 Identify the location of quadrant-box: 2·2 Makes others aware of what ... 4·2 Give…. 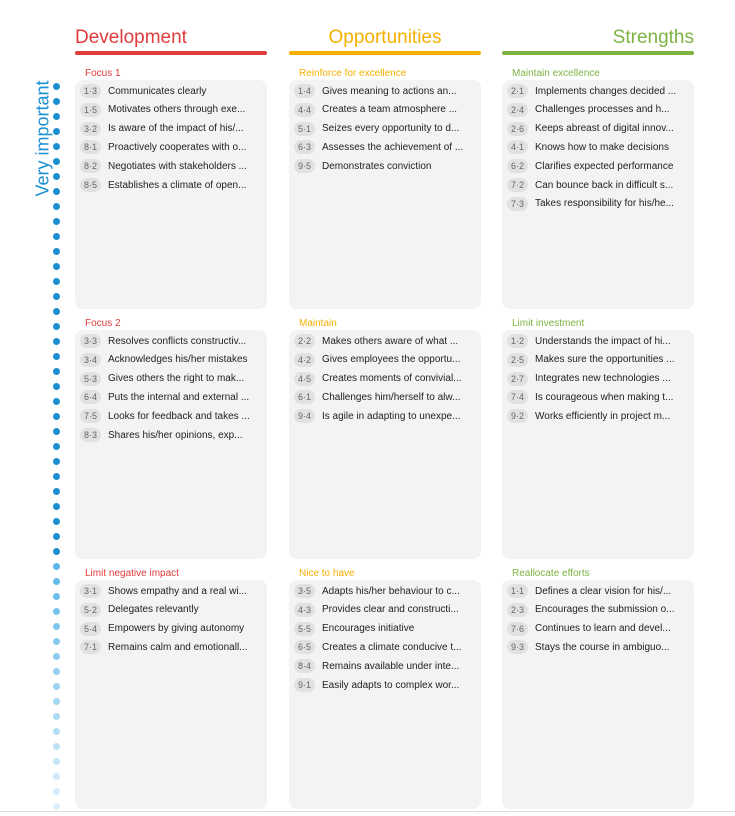
(385, 444).